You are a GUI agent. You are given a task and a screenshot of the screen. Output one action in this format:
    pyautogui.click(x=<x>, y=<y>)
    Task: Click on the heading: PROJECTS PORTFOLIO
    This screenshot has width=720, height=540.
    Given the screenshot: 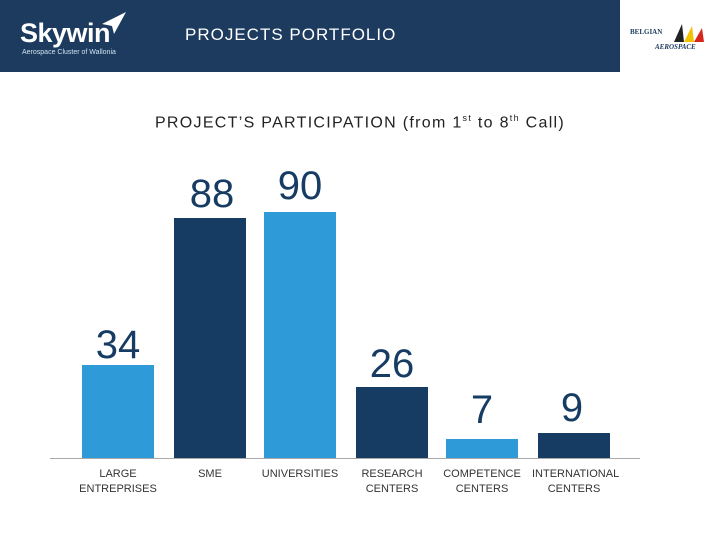 What is the action you would take?
    pyautogui.click(x=291, y=34)
    